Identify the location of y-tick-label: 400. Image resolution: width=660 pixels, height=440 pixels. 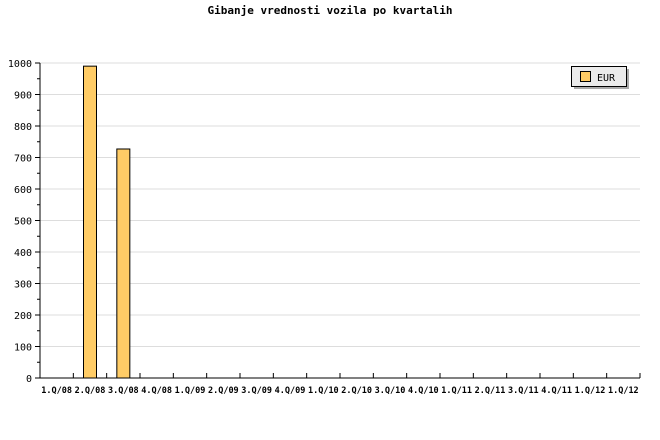
(23, 253).